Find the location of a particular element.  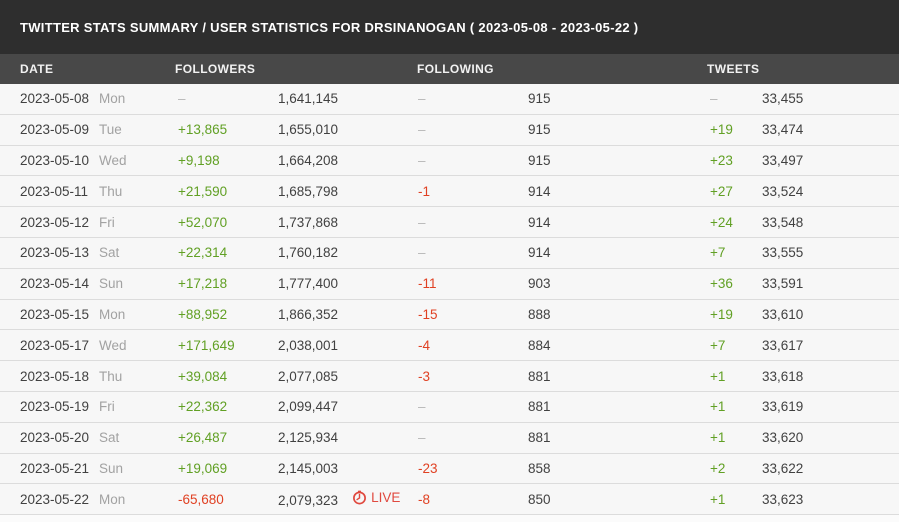

cell-followers-total: 2,038,001 is located at coordinates (348, 345).